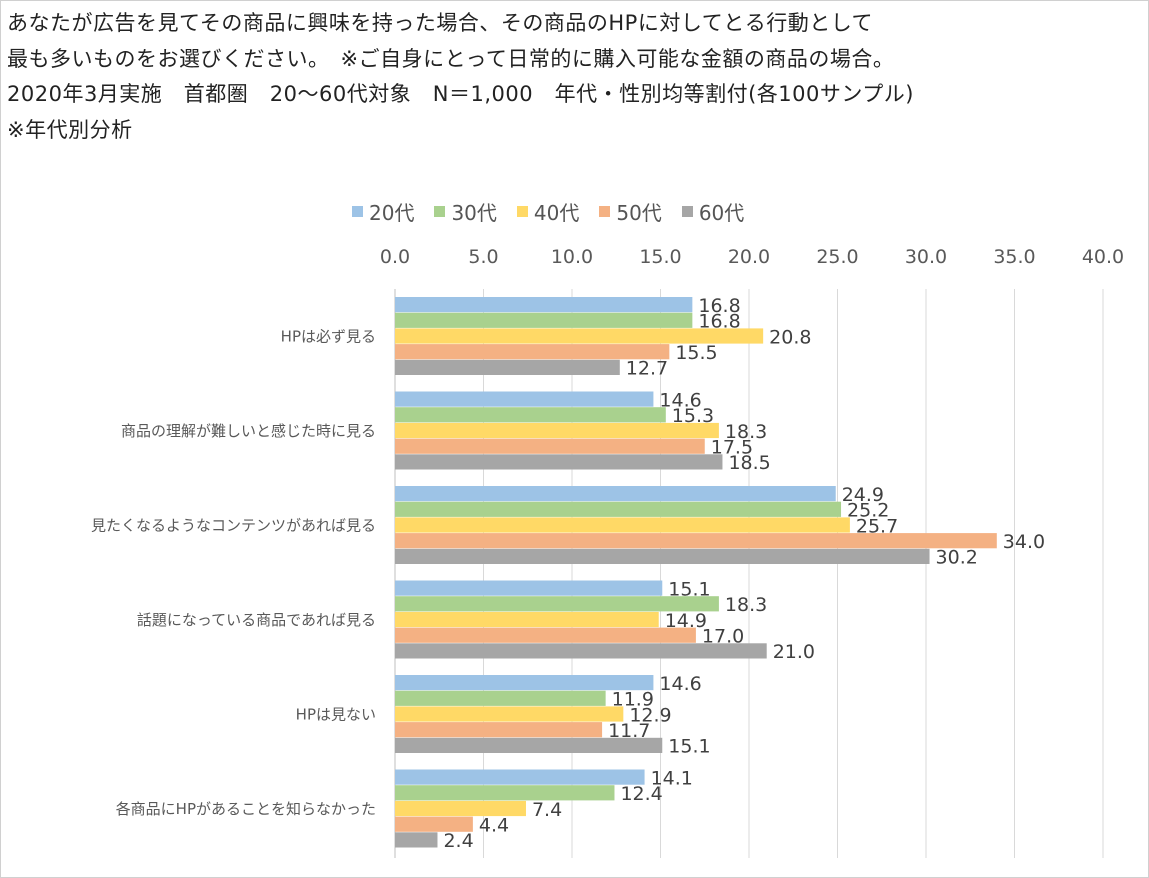 This screenshot has height=878, width=1149. What do you see at coordinates (605, 211) in the screenshot?
I see `legend-swatch-50s` at bounding box center [605, 211].